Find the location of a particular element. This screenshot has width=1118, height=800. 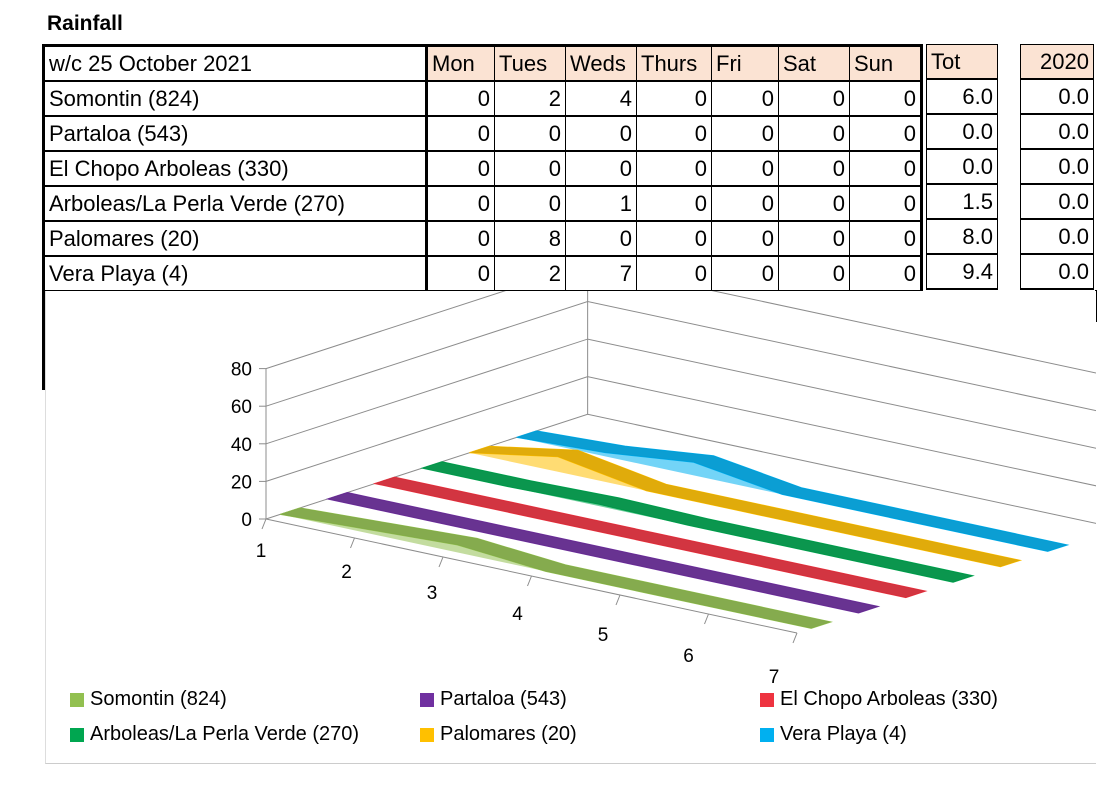

rain-value-cell: 1 is located at coordinates (601, 203).